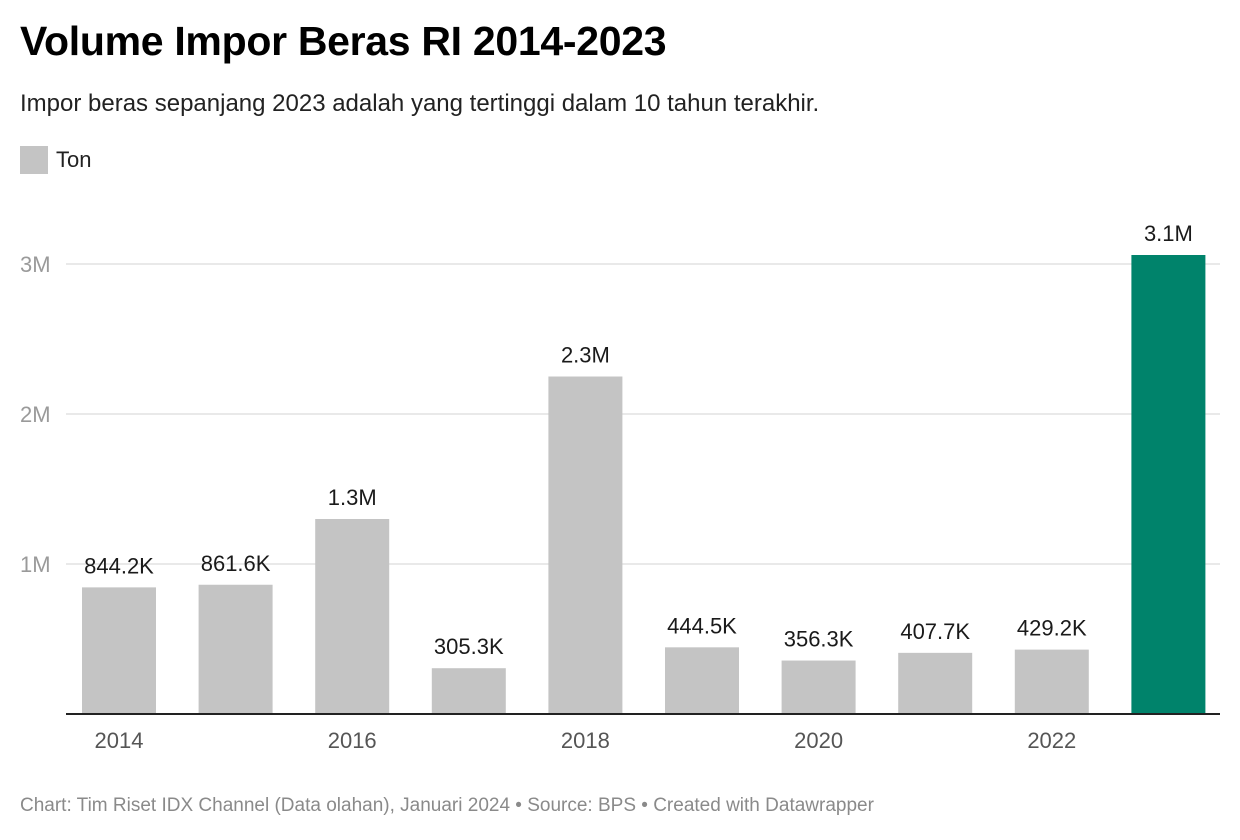 This screenshot has height=840, width=1240. I want to click on data-label: 861.6K, so click(236, 563).